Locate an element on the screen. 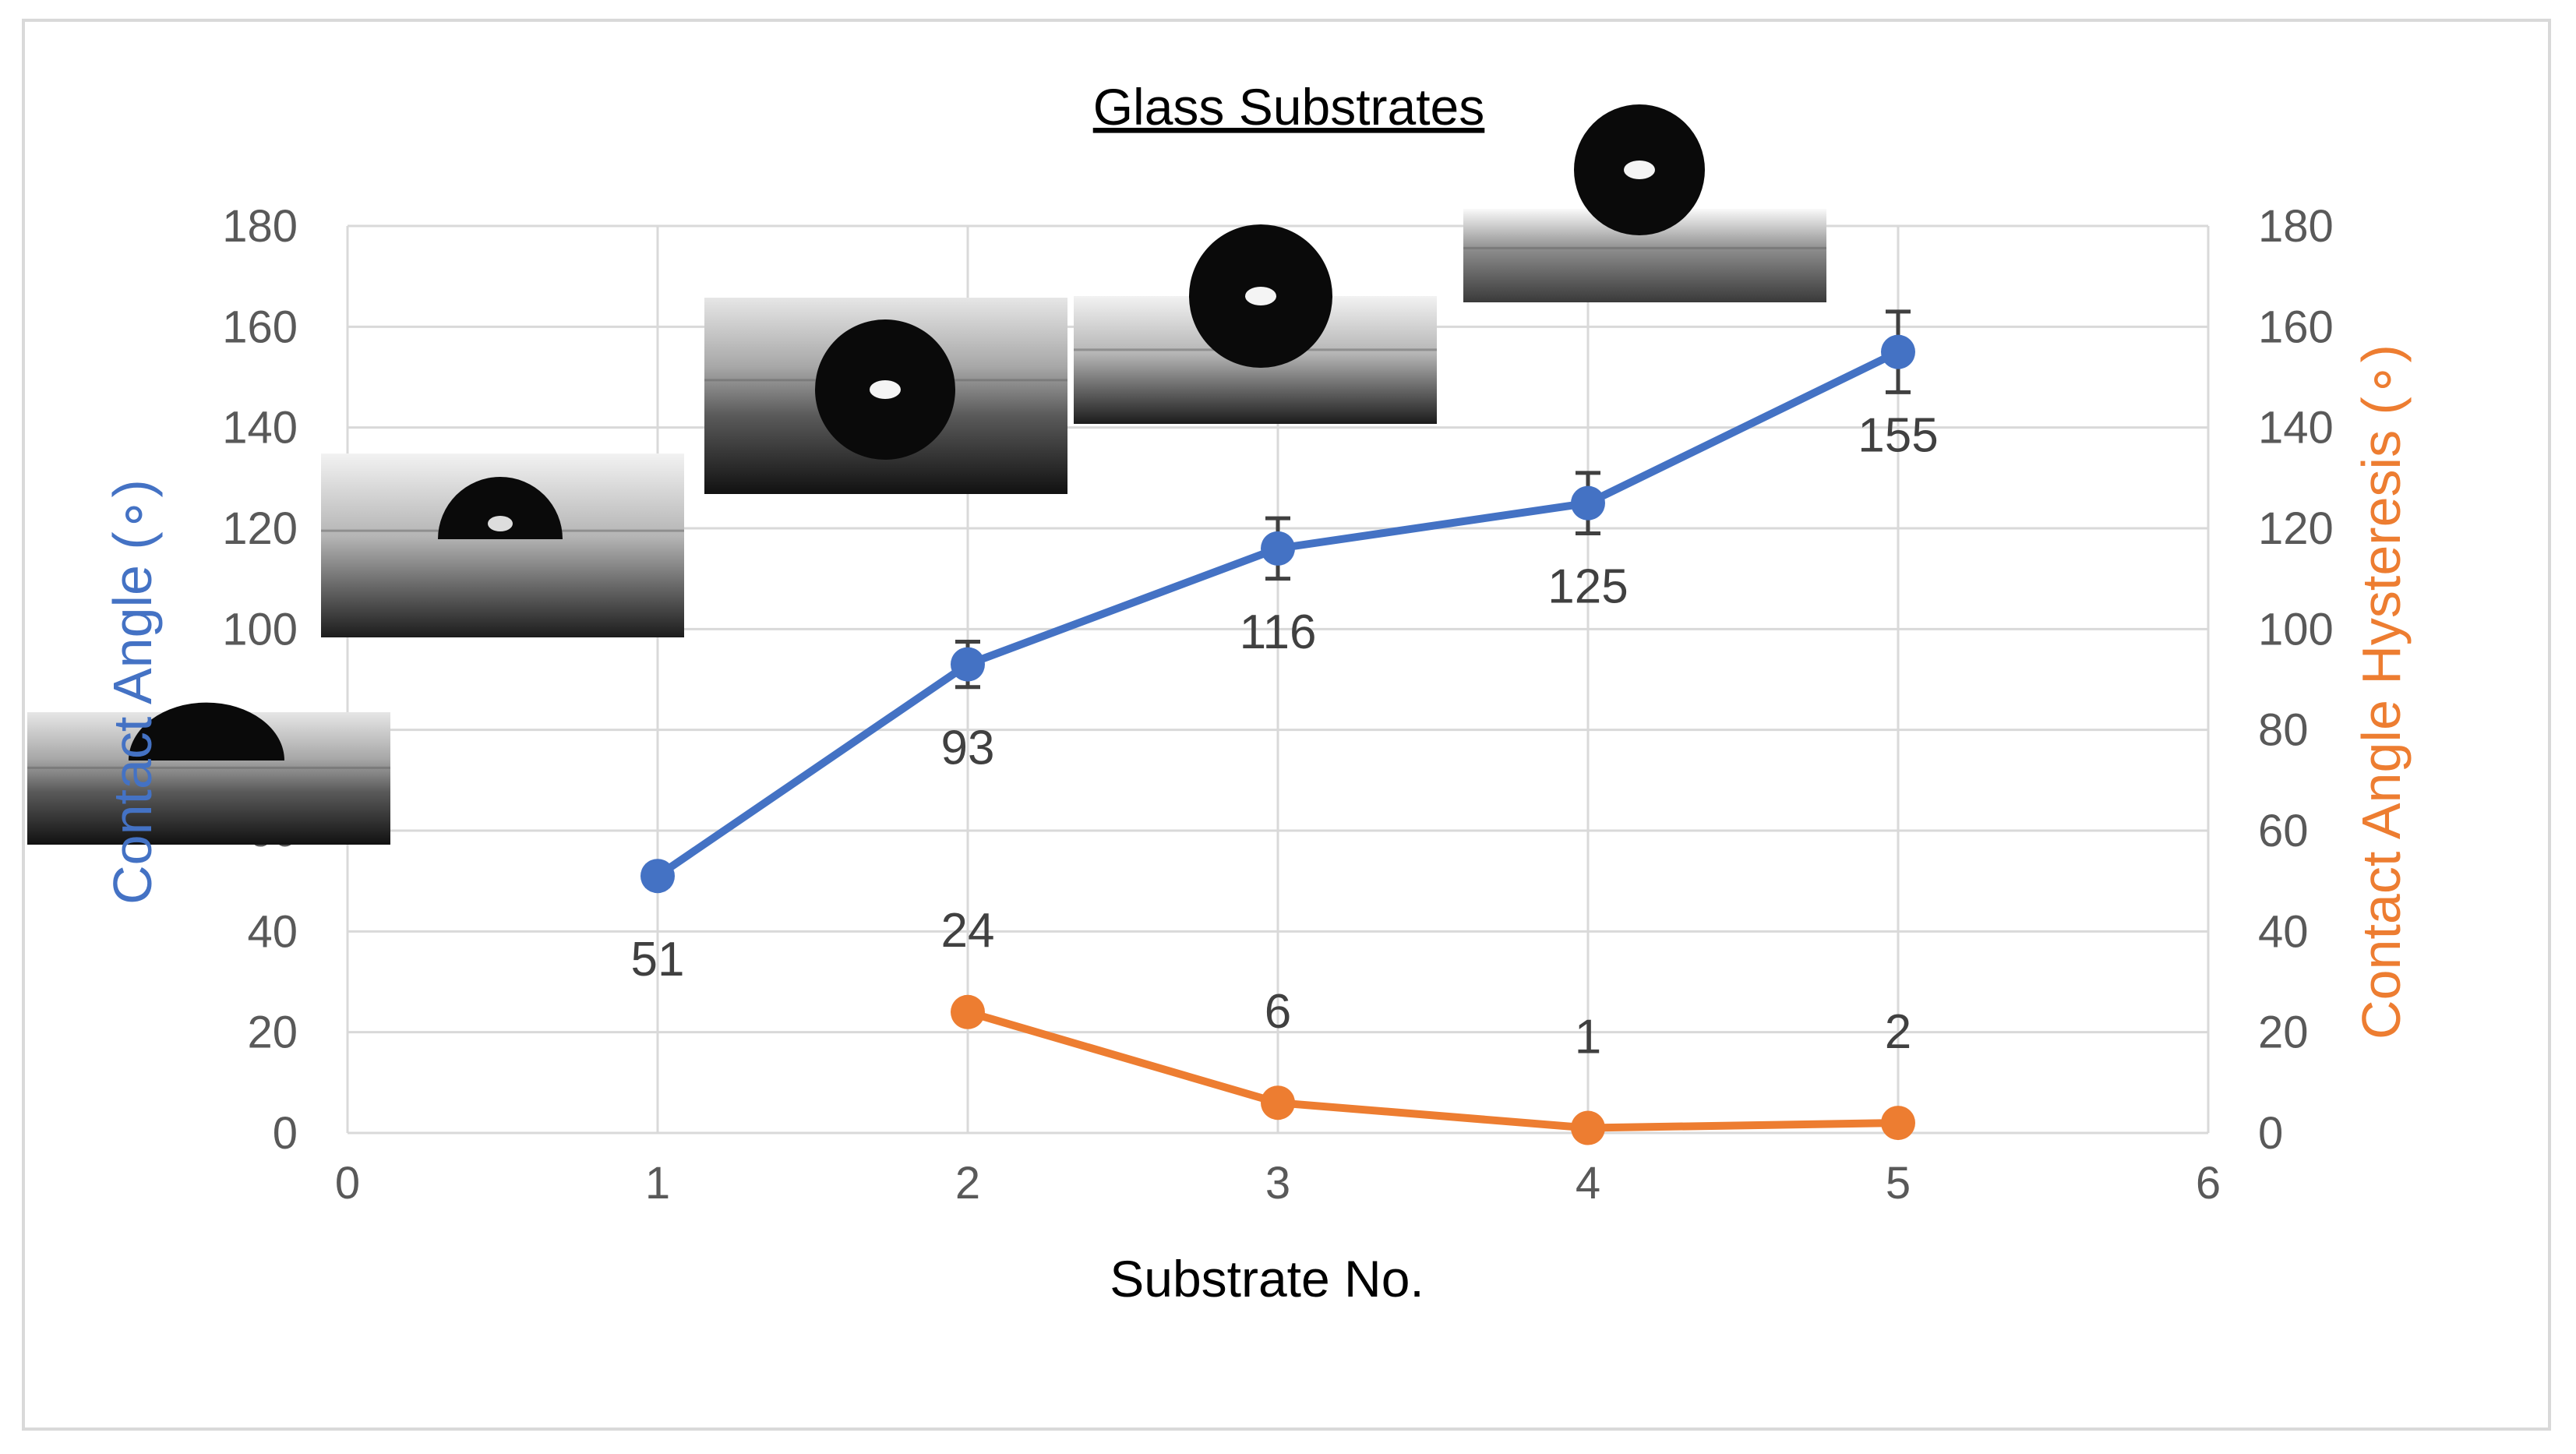 The width and height of the screenshot is (2576, 1454). y-tick-label-right: 80 is located at coordinates (2283, 730).